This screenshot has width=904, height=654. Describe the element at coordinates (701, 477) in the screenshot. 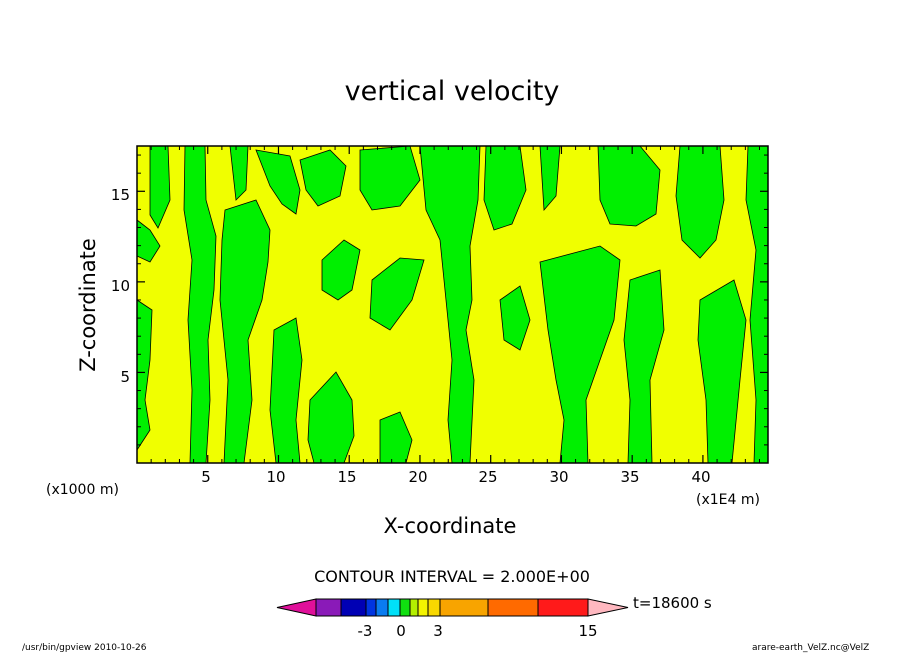

I see `x-tick-label: 40` at that location.